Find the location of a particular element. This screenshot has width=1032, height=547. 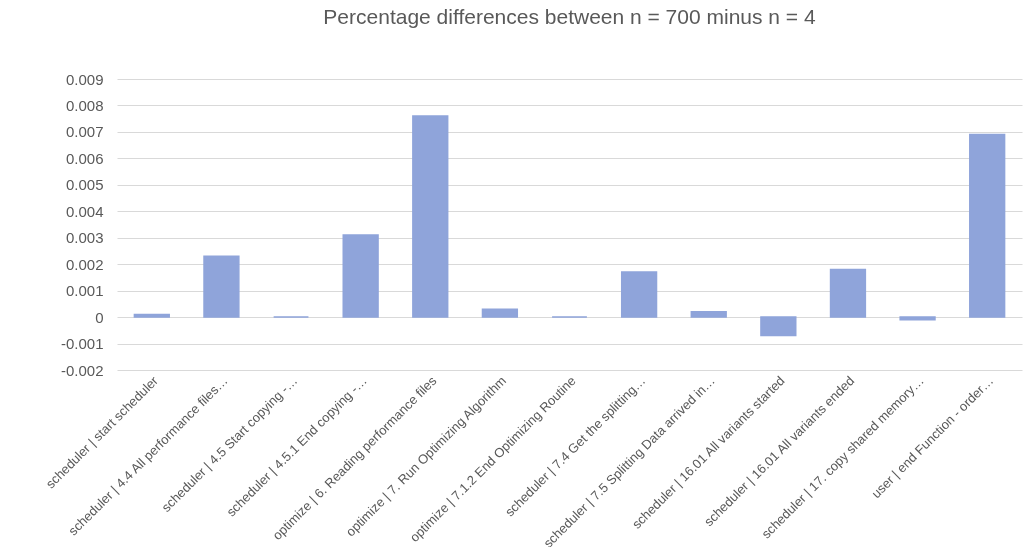

y-tick-label: 0.006 is located at coordinates (84, 158).